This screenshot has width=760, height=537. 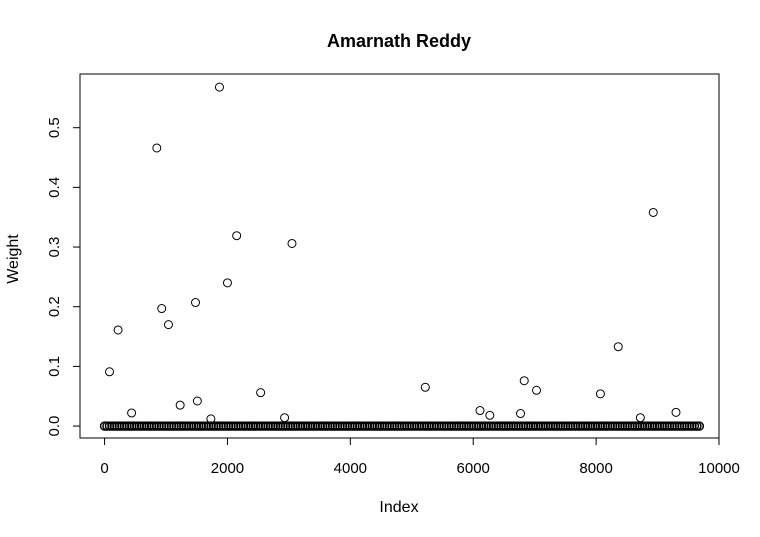 I want to click on x-axis-label: Index, so click(x=398, y=507).